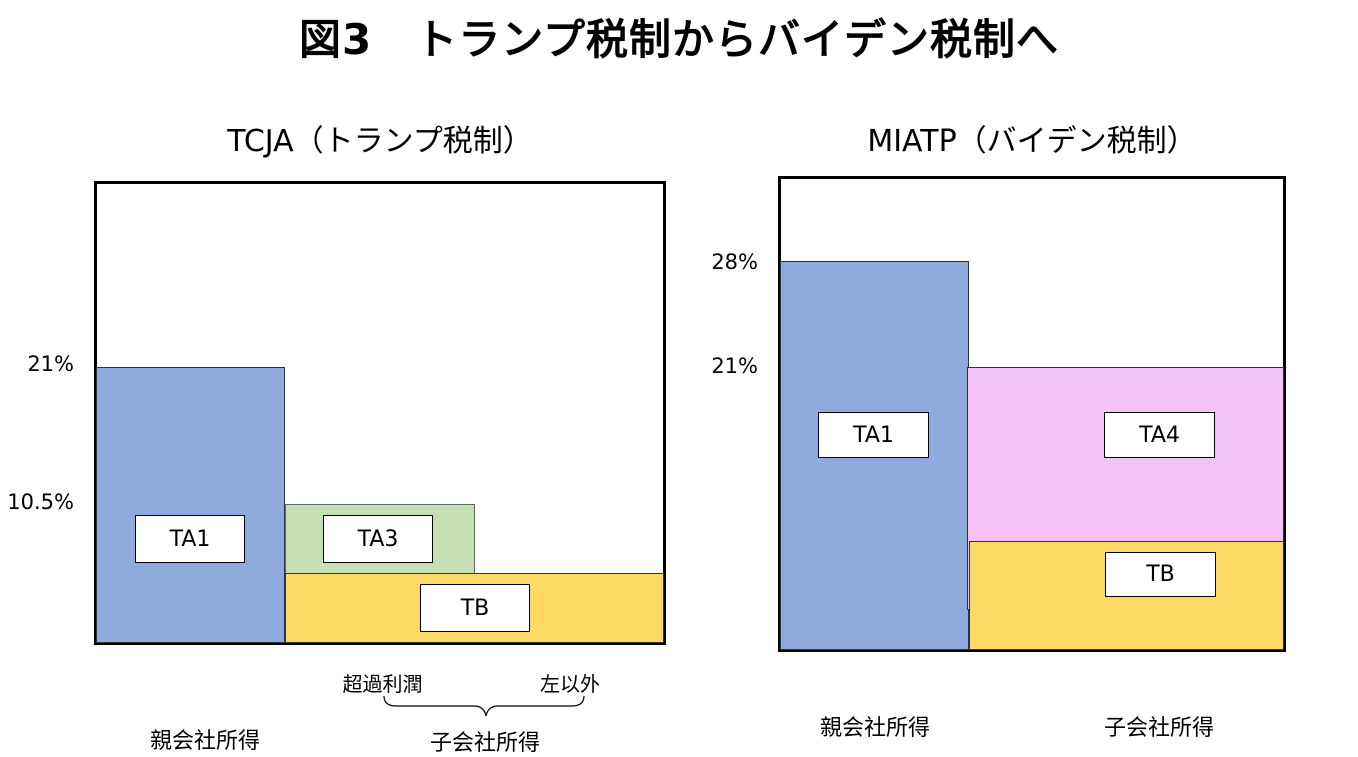 The height and width of the screenshot is (757, 1358). I want to click on tcja-ta1-label: TA1, so click(190, 539).